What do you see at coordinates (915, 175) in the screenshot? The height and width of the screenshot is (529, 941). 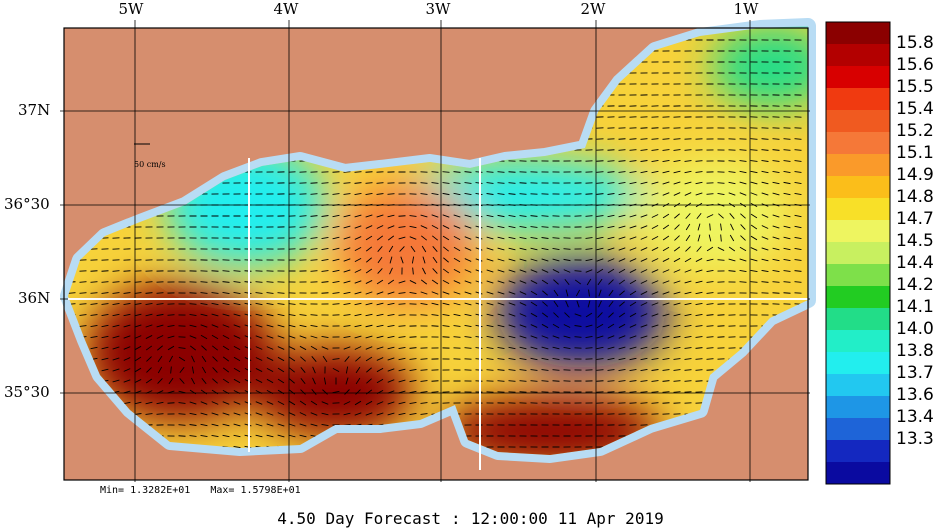 I see `colorbar-label: 14.9` at bounding box center [915, 175].